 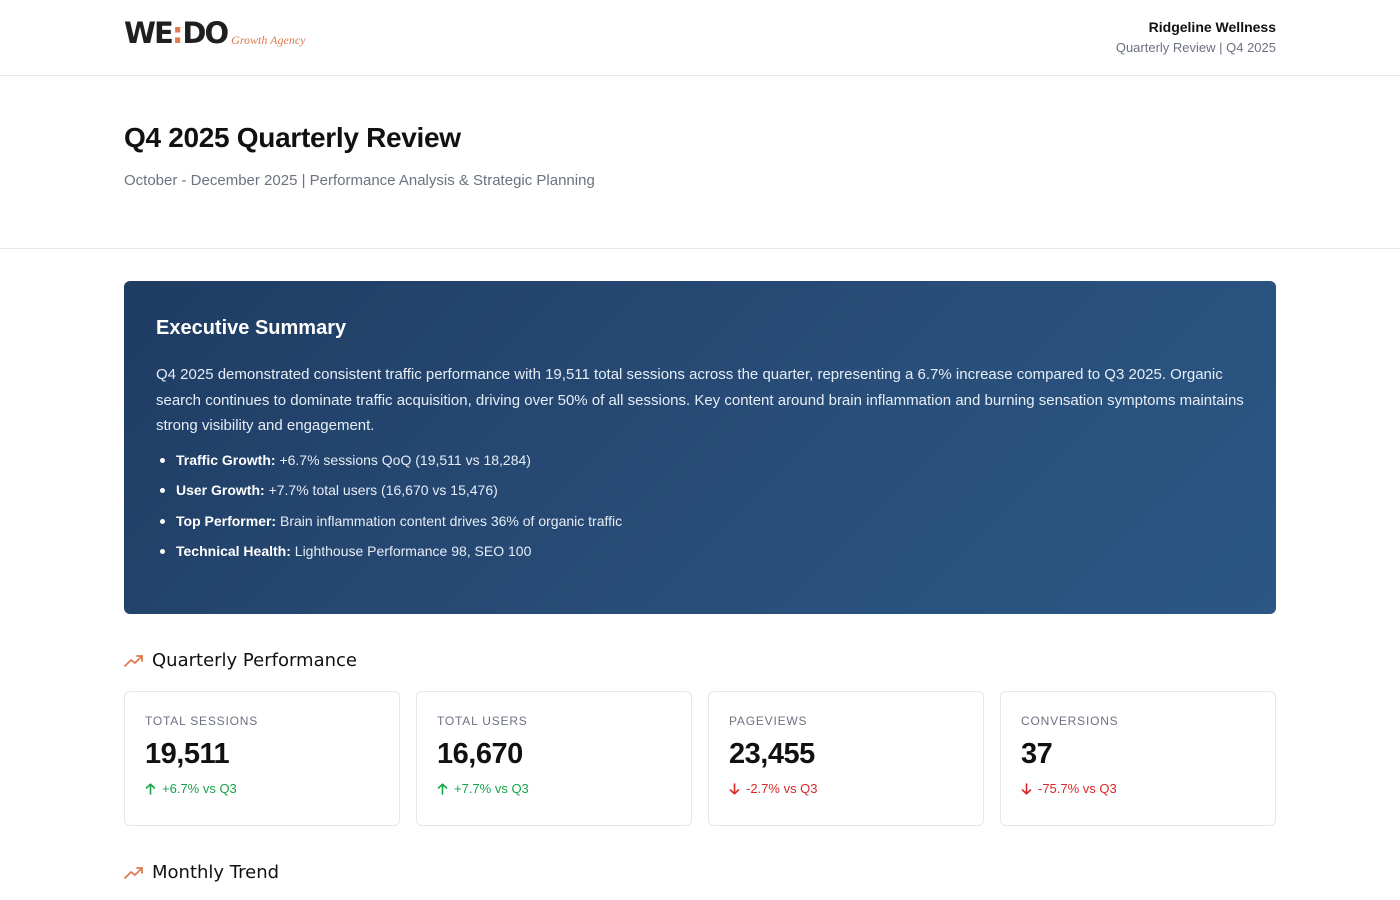 What do you see at coordinates (846, 758) in the screenshot?
I see `metric-card-pageviews: PAGEVIEWS 23,455 -2.7% vs Q3` at bounding box center [846, 758].